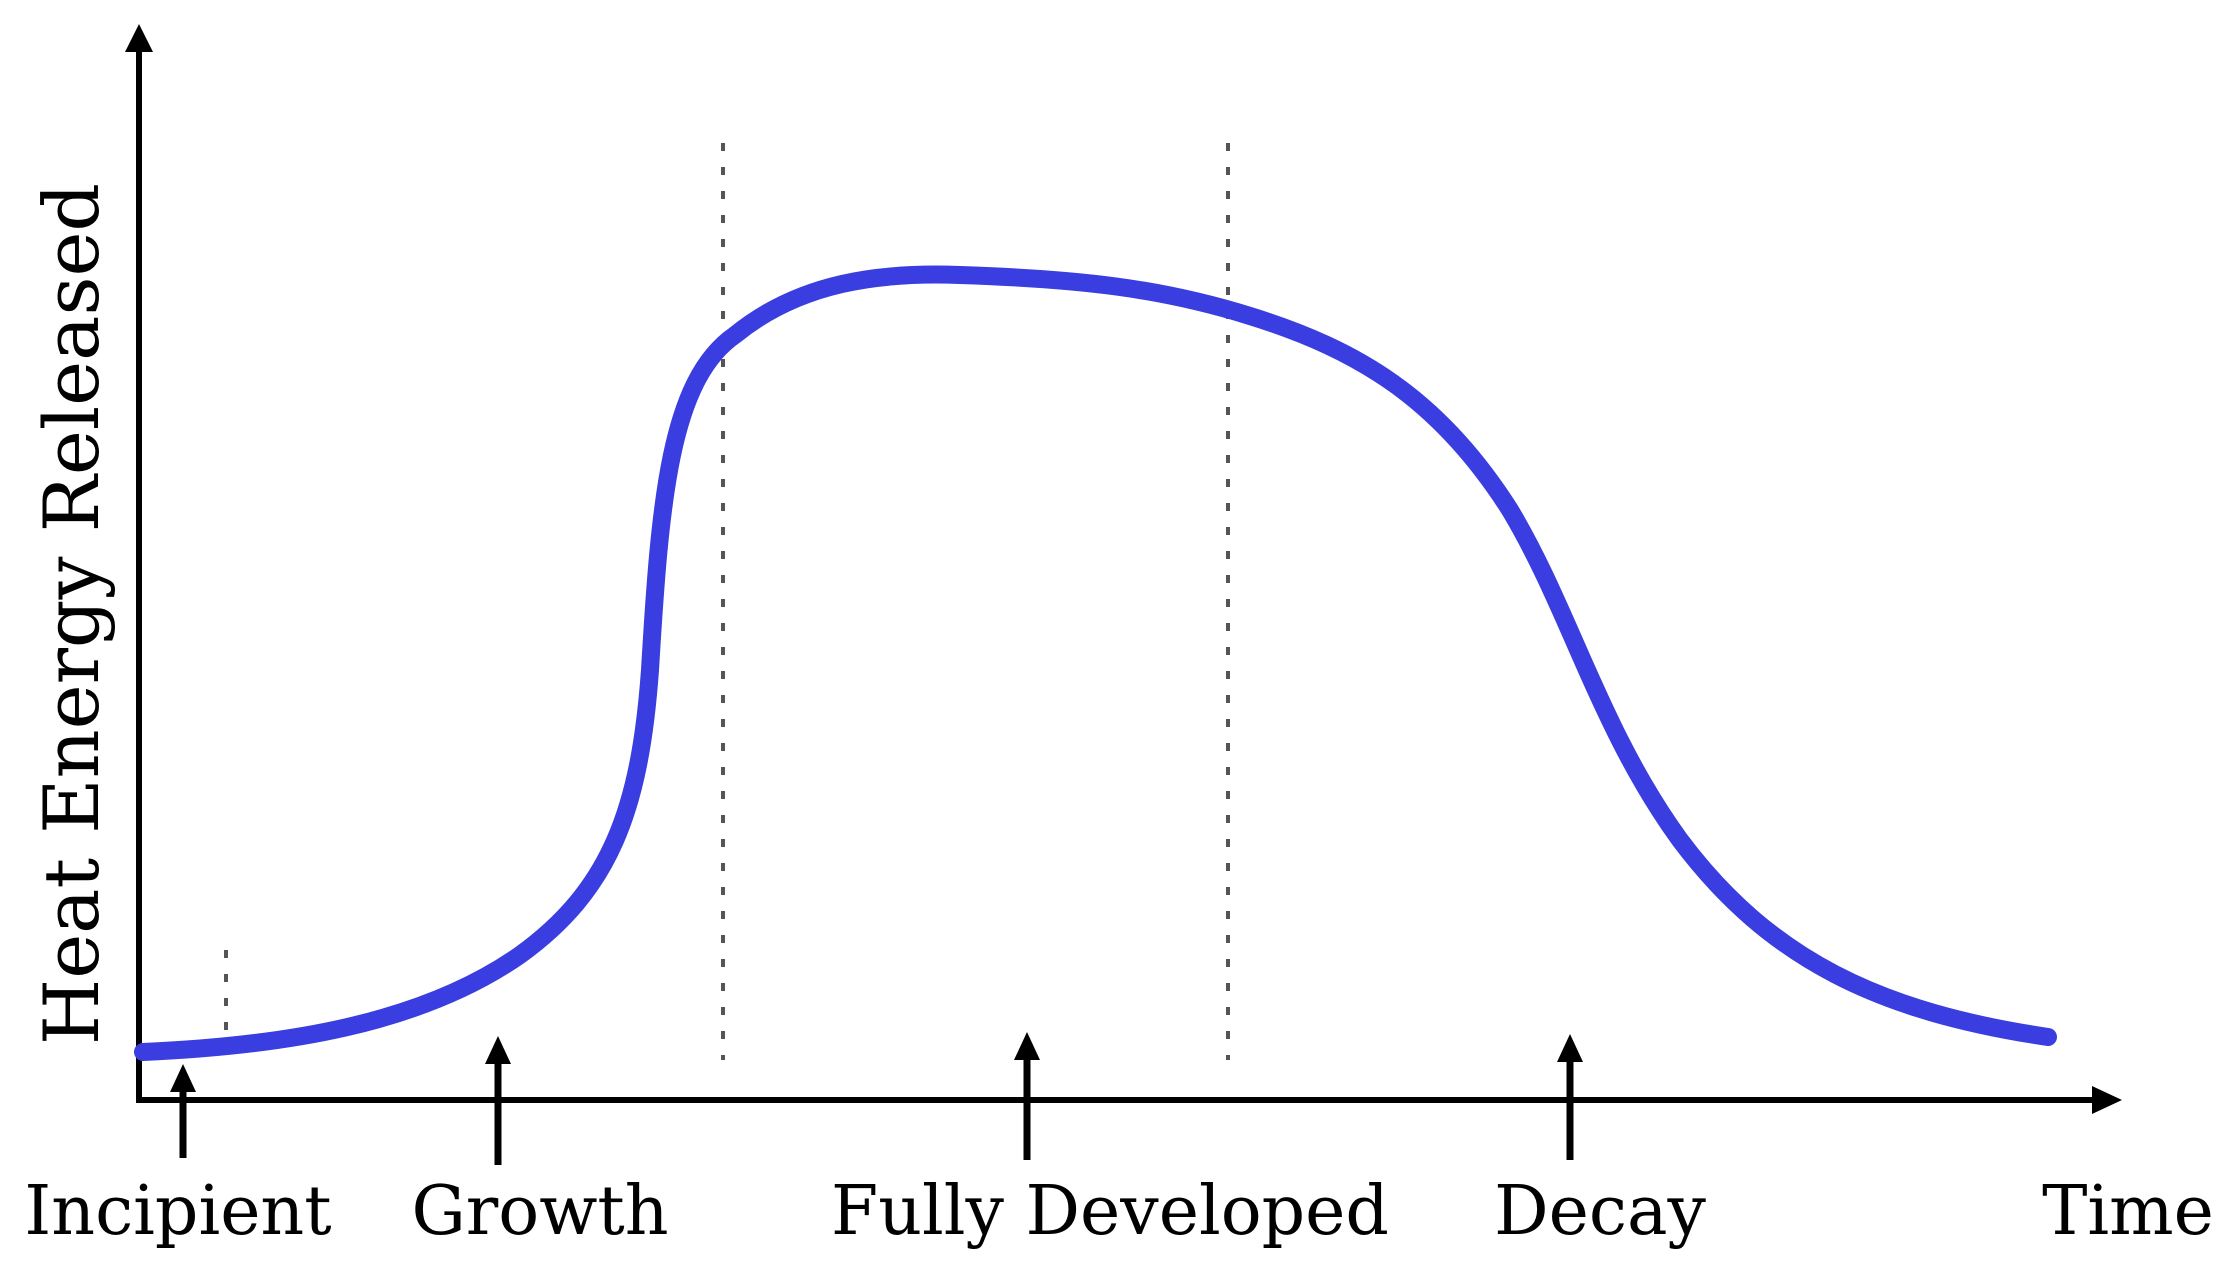 The height and width of the screenshot is (1263, 2222). I want to click on phase-label-incipient: Incipient, so click(177, 1211).